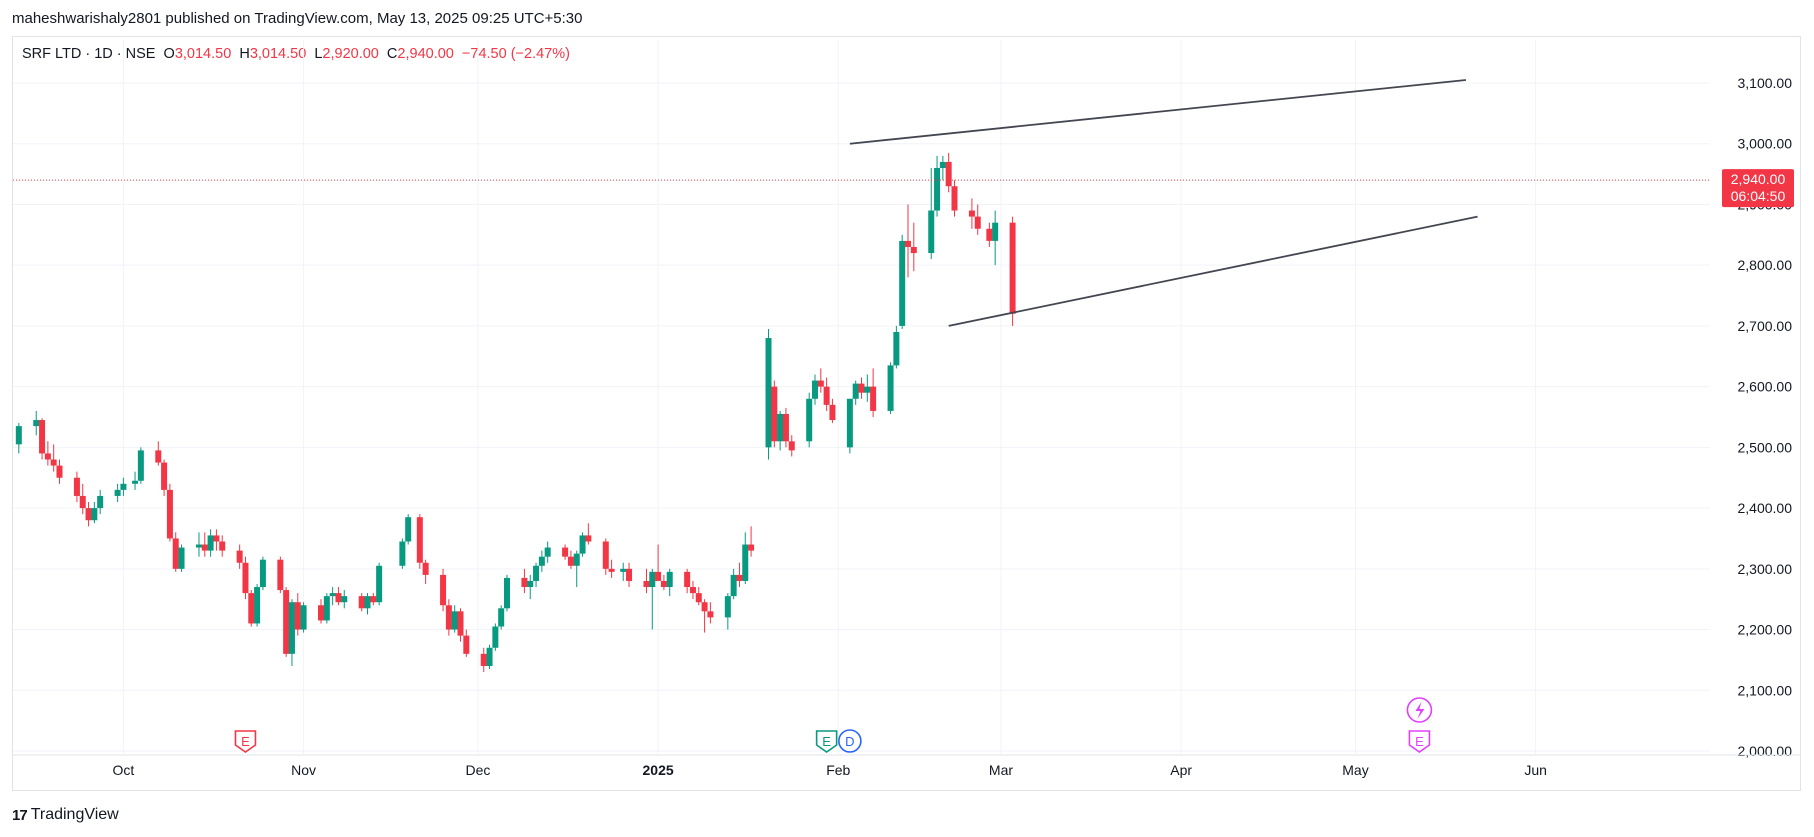  I want to click on y-tick-label: 2,100.00, so click(1765, 690).